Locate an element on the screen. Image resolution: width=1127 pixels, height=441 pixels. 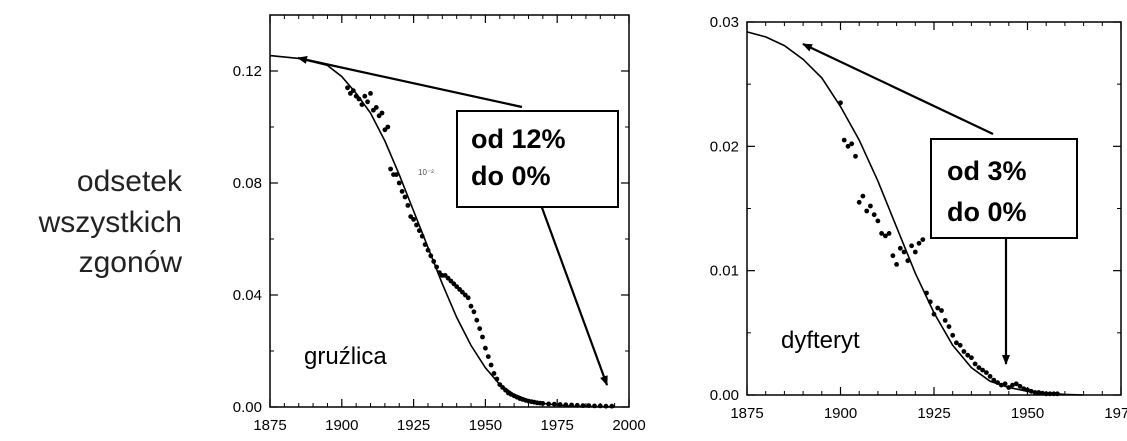
annotation-box: od 12% do 0% is located at coordinates (537, 159).